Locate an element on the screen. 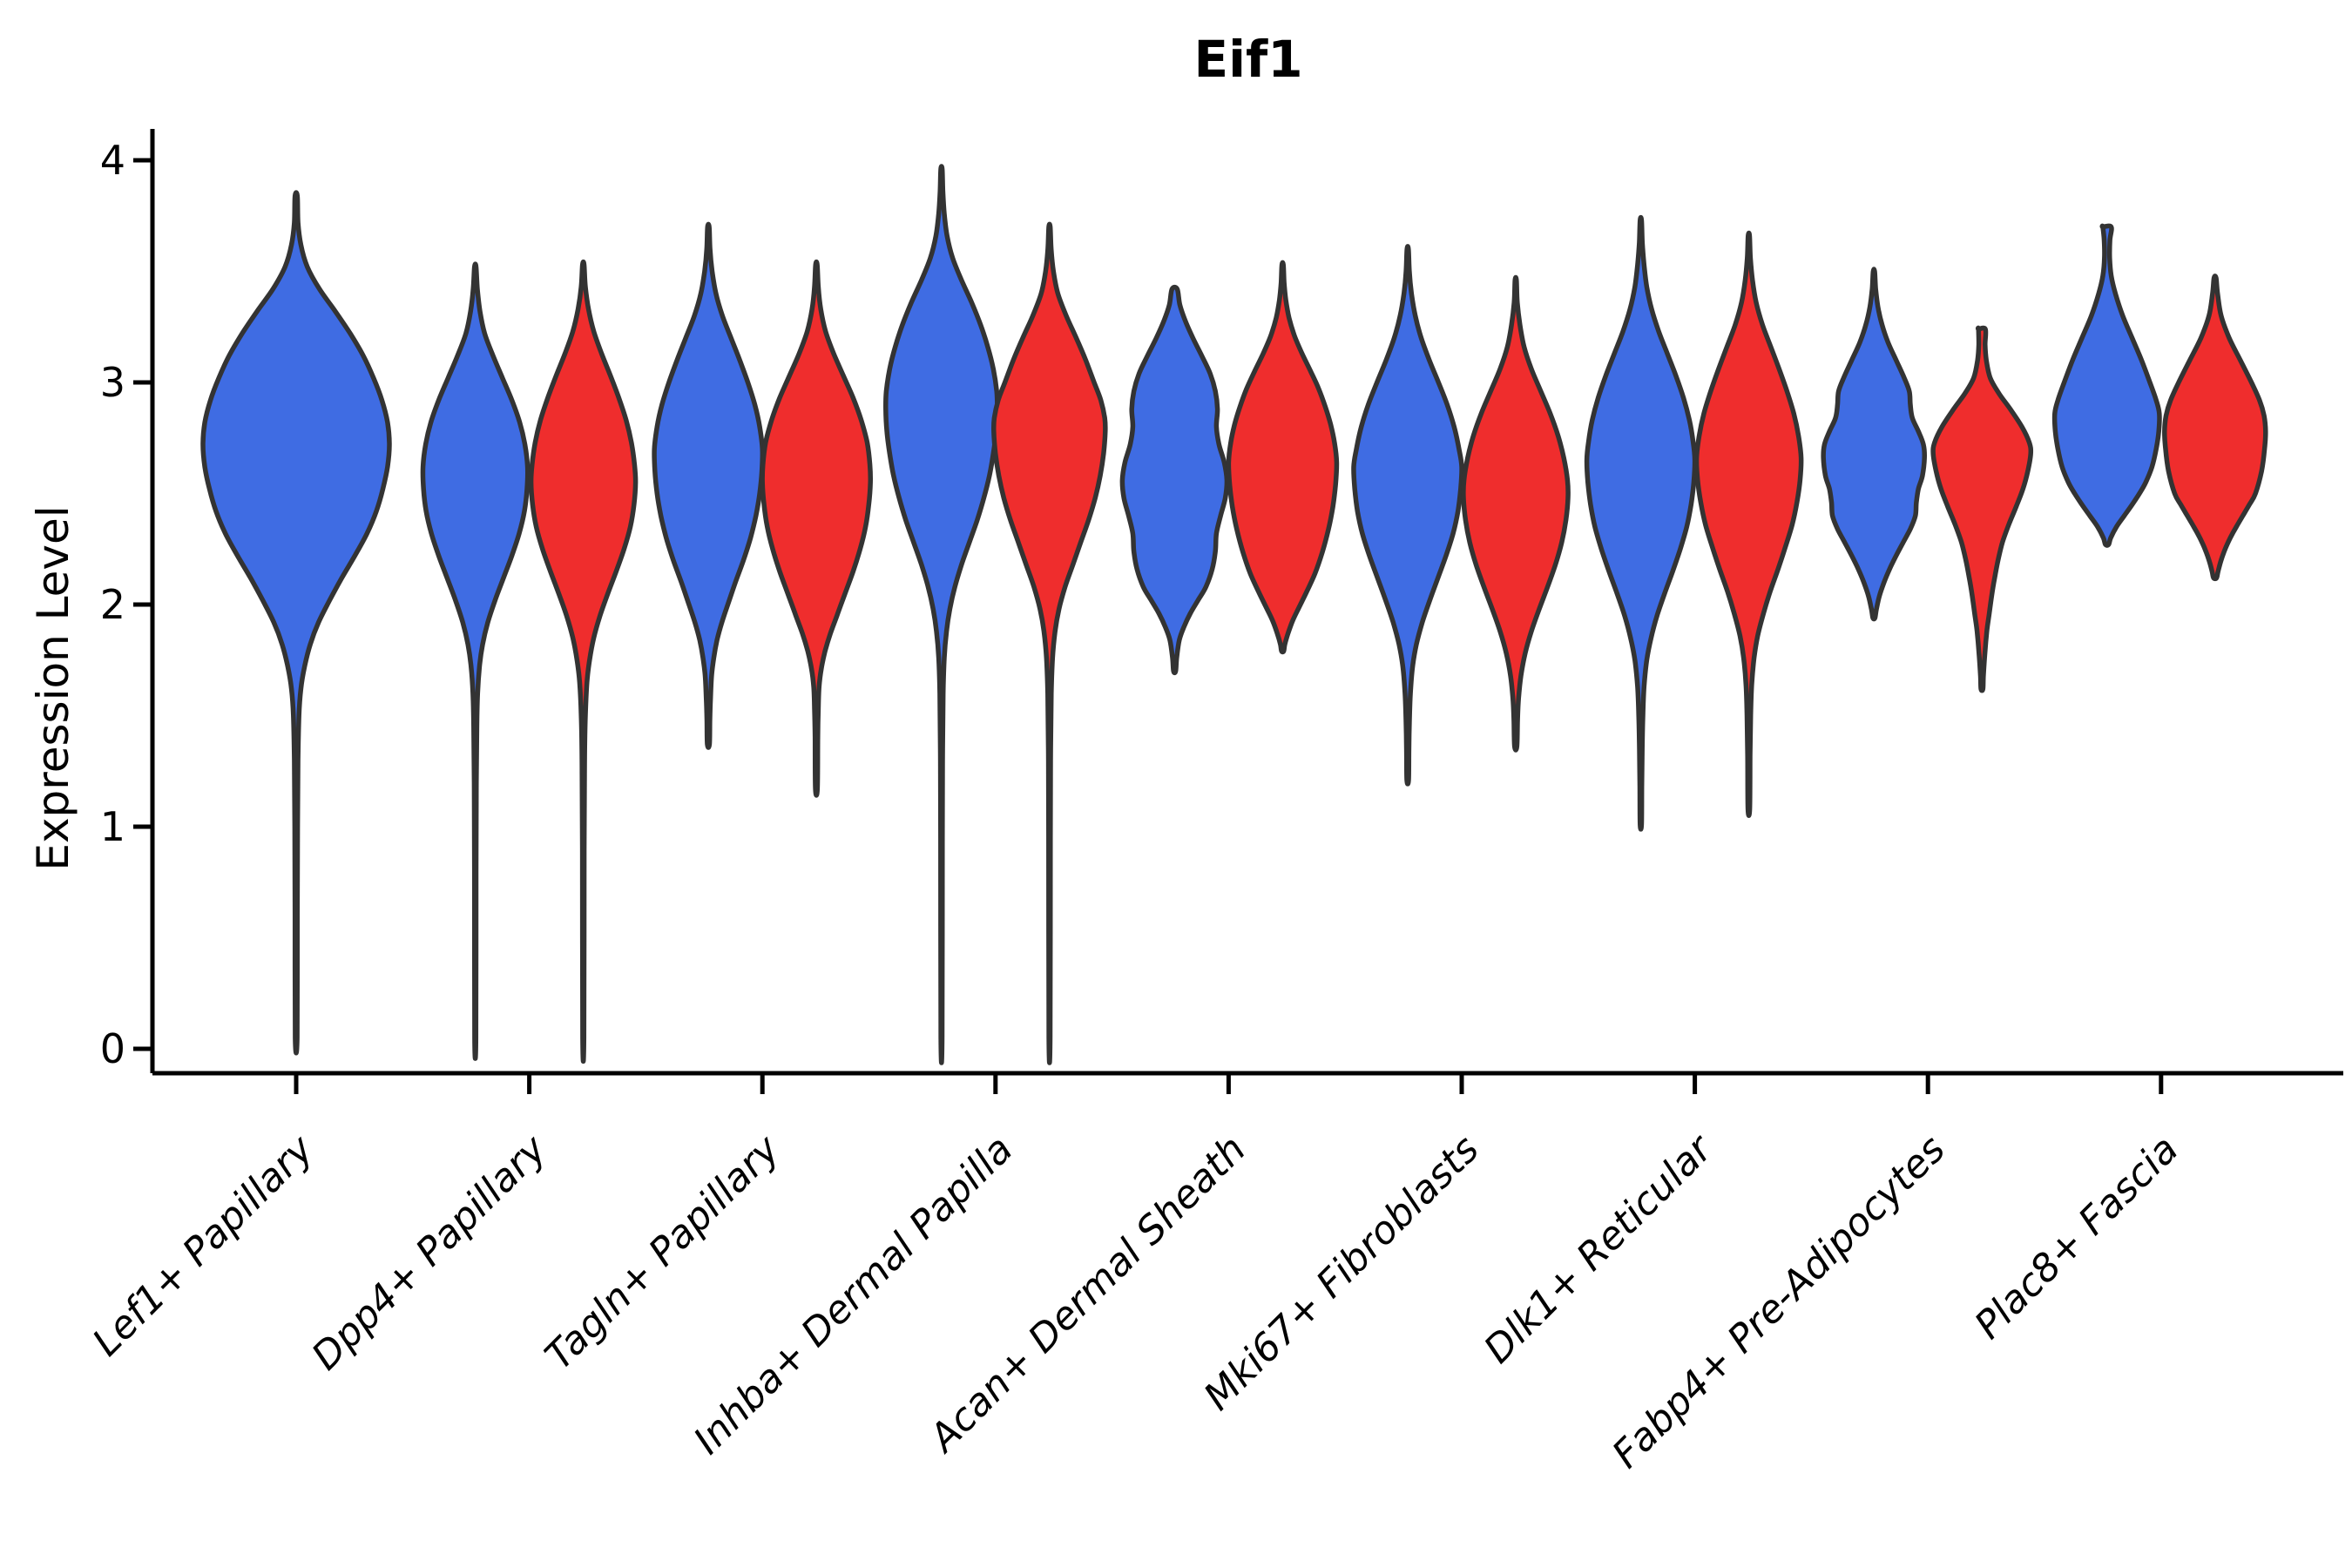 The width and height of the screenshot is (2352, 1568). y-axis-ticks: 0 1 2 3 4 is located at coordinates (126, 604).